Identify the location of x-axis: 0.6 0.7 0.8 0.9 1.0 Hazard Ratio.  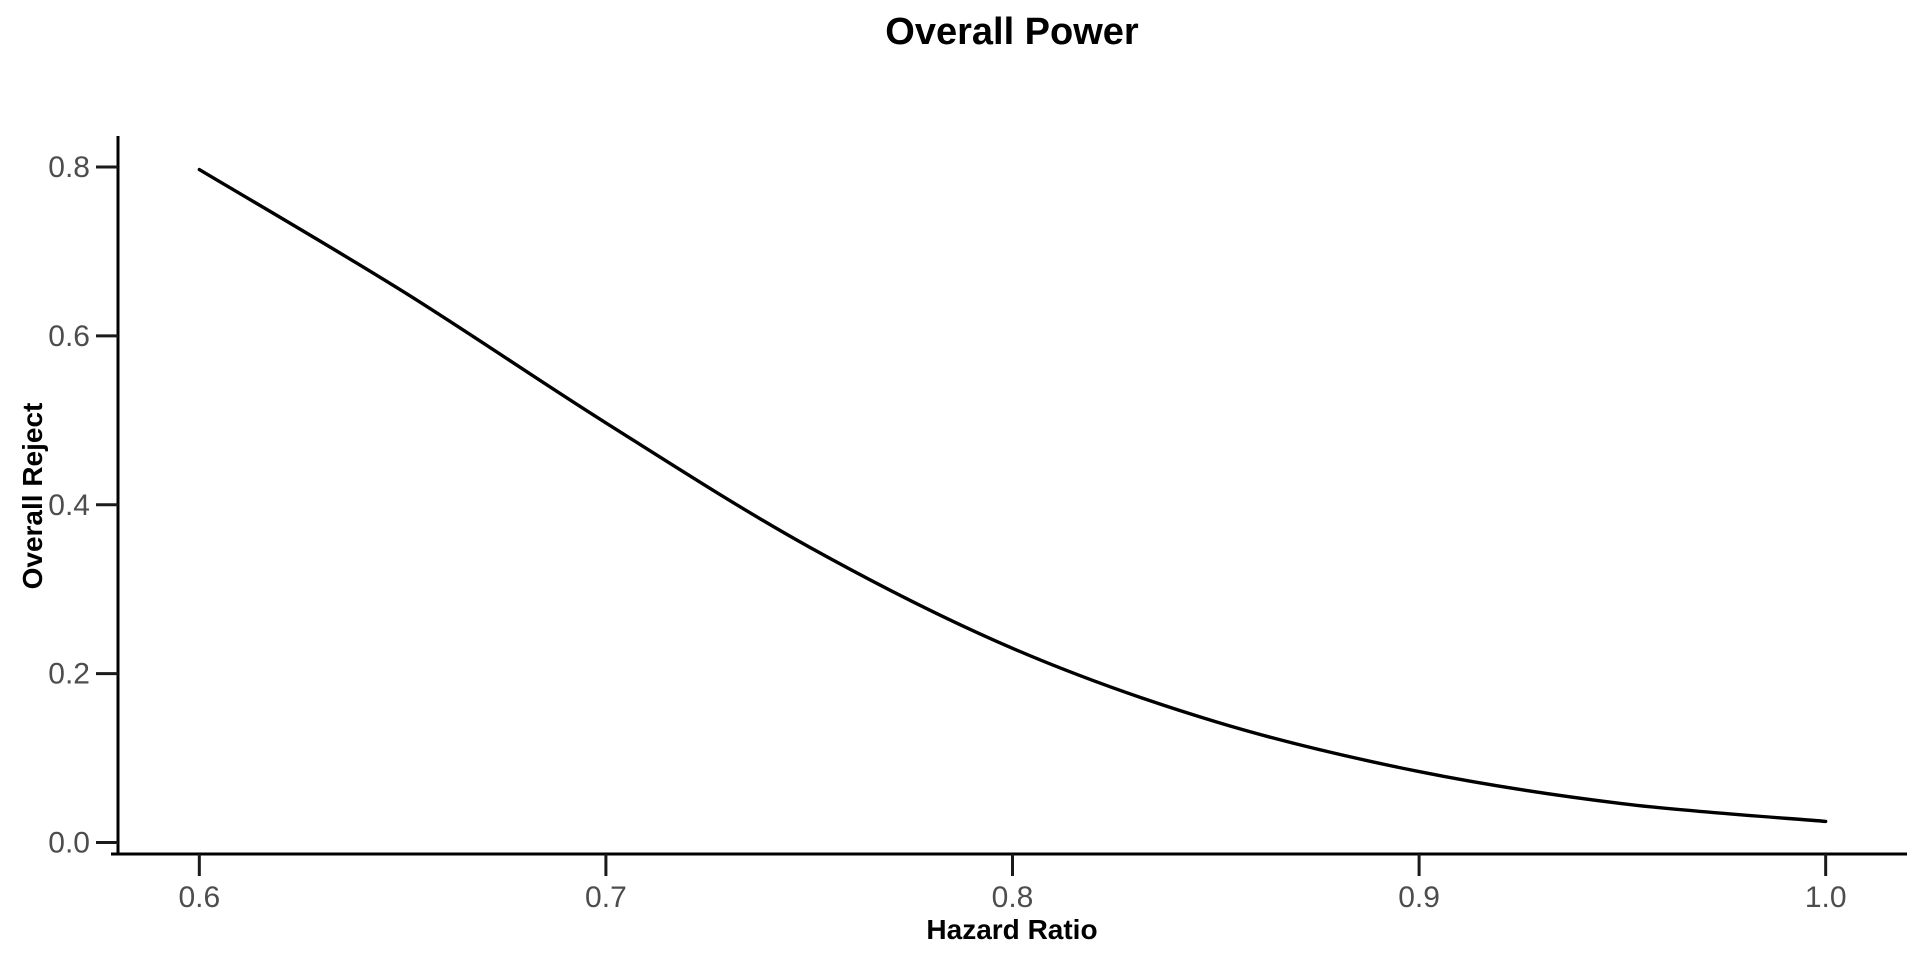
(1009, 898).